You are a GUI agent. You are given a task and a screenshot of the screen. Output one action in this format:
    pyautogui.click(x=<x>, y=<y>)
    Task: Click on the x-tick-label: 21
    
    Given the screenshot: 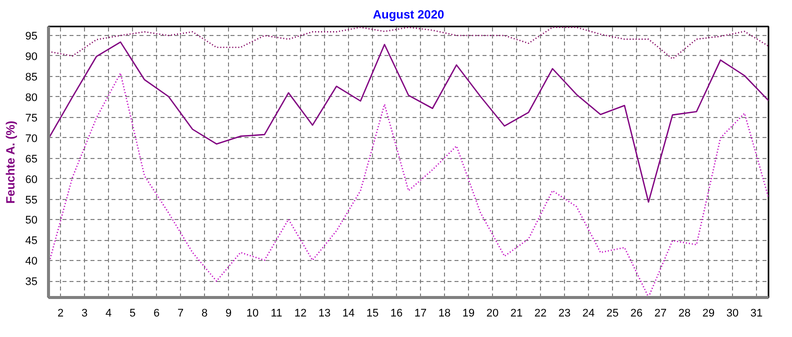 What is the action you would take?
    pyautogui.click(x=516, y=314)
    